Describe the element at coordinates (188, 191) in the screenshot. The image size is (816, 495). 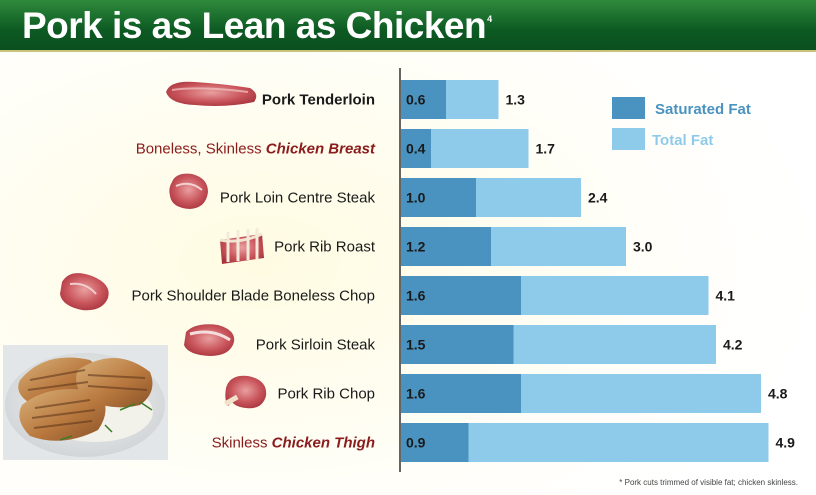
I see `loin-steak-icon` at that location.